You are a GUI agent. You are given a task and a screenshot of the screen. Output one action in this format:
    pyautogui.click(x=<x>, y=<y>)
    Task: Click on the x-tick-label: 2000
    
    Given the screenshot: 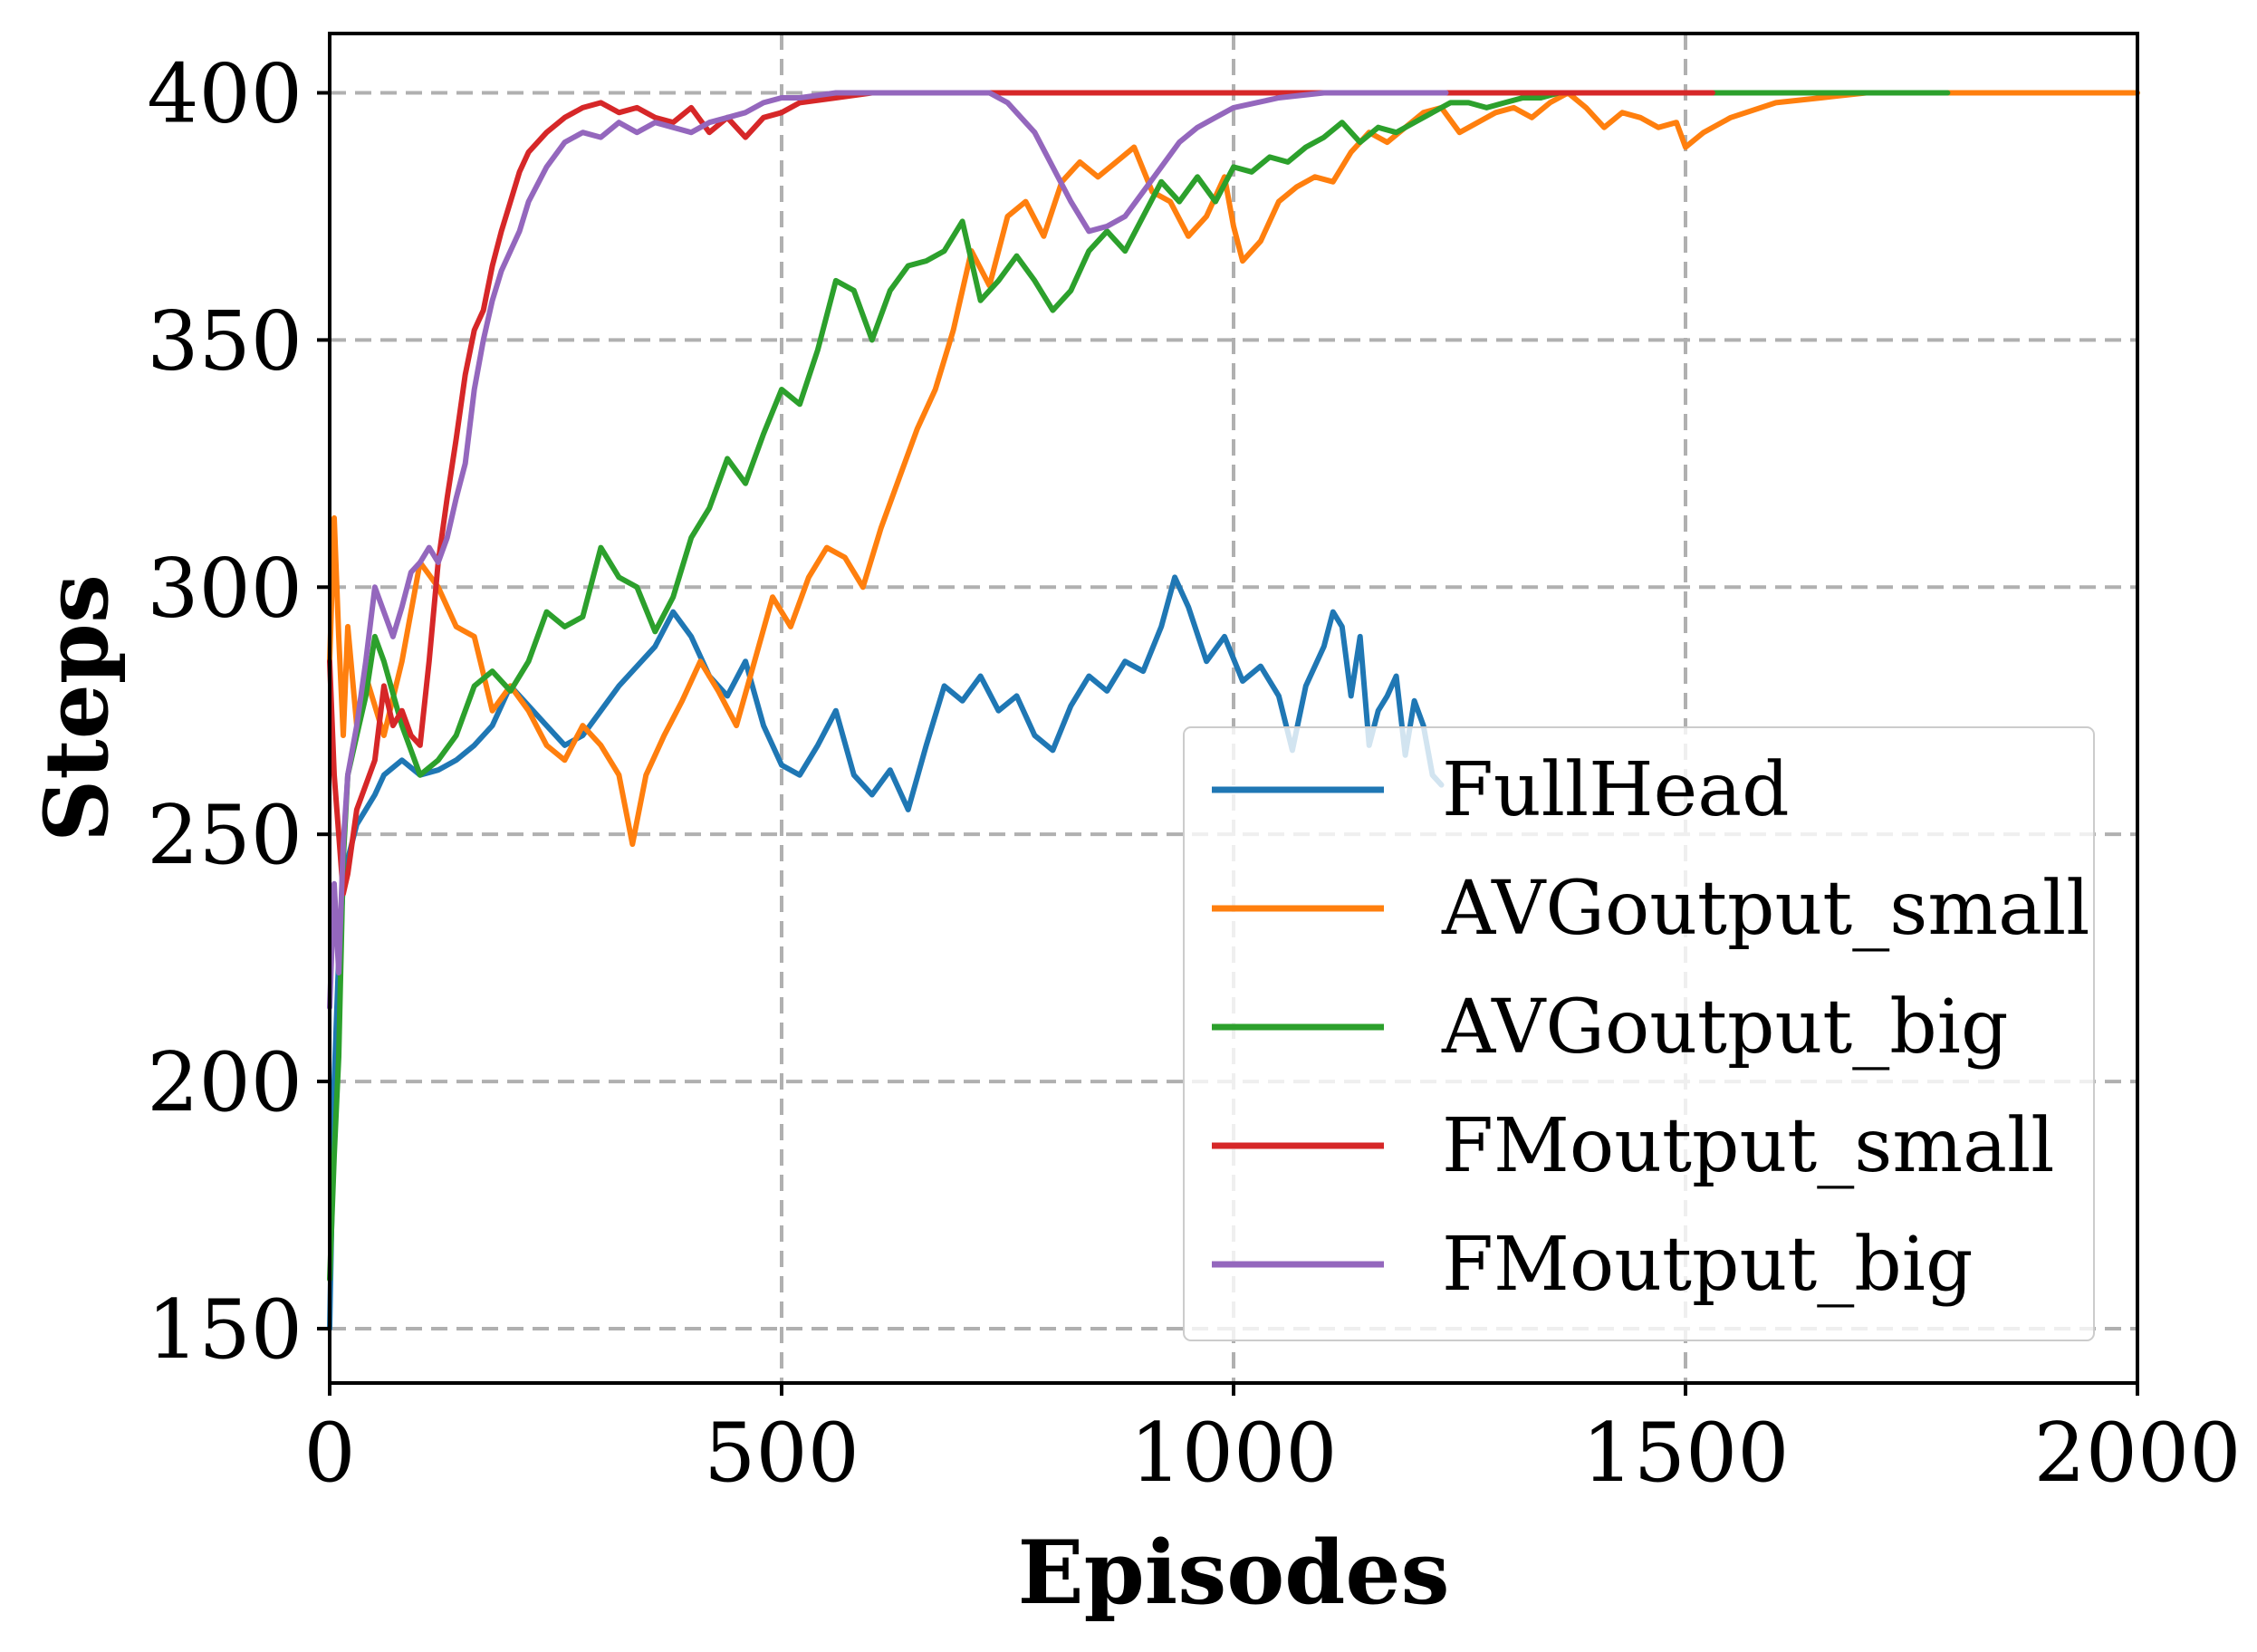 What is the action you would take?
    pyautogui.click(x=2137, y=1453)
    